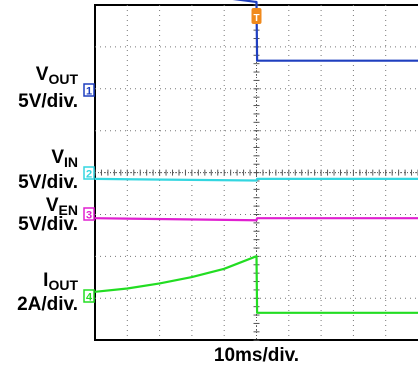 This screenshot has width=418, height=372. I want to click on vout-trace, so click(325, 31).